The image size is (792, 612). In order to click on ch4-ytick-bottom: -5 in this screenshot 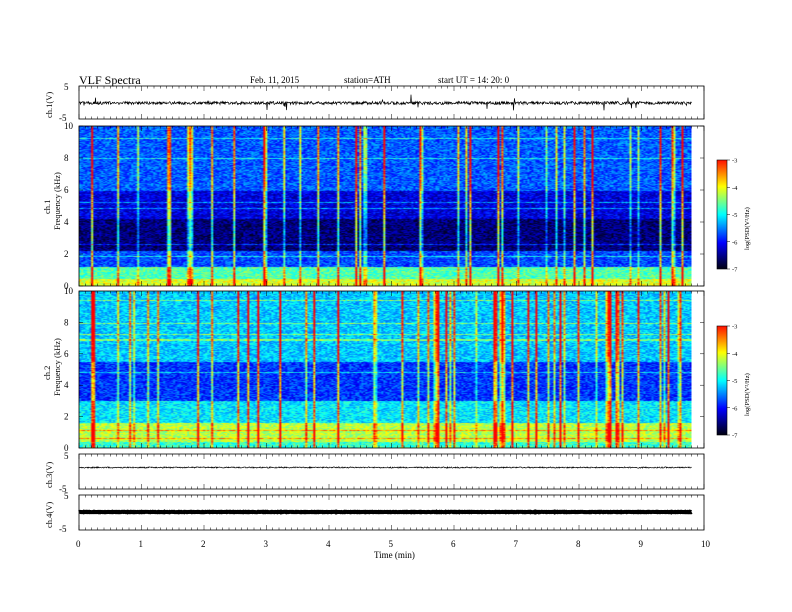, I will do `click(63, 529)`.